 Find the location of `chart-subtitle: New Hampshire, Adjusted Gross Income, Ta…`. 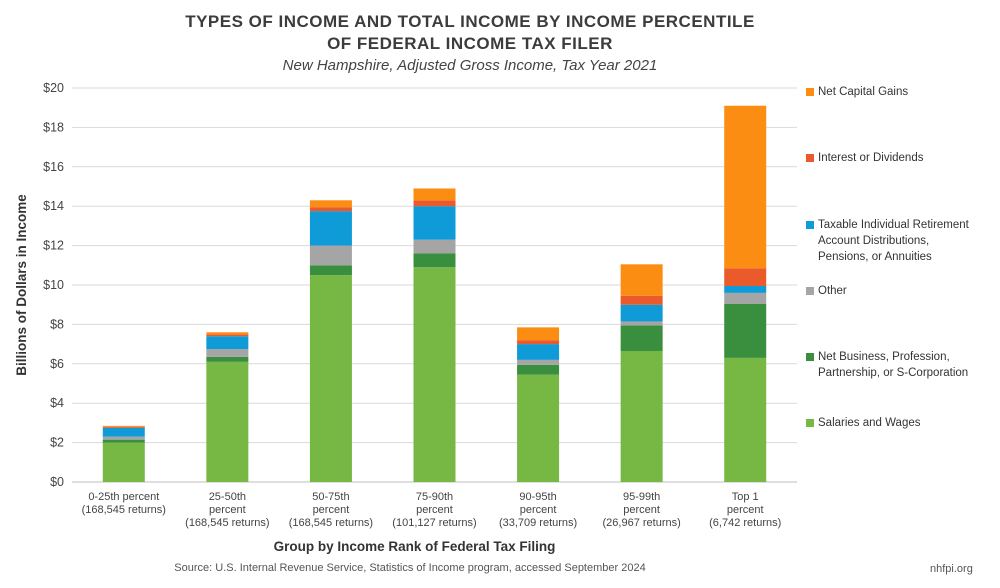

chart-subtitle: New Hampshire, Adjusted Gross Income, Ta… is located at coordinates (470, 65).